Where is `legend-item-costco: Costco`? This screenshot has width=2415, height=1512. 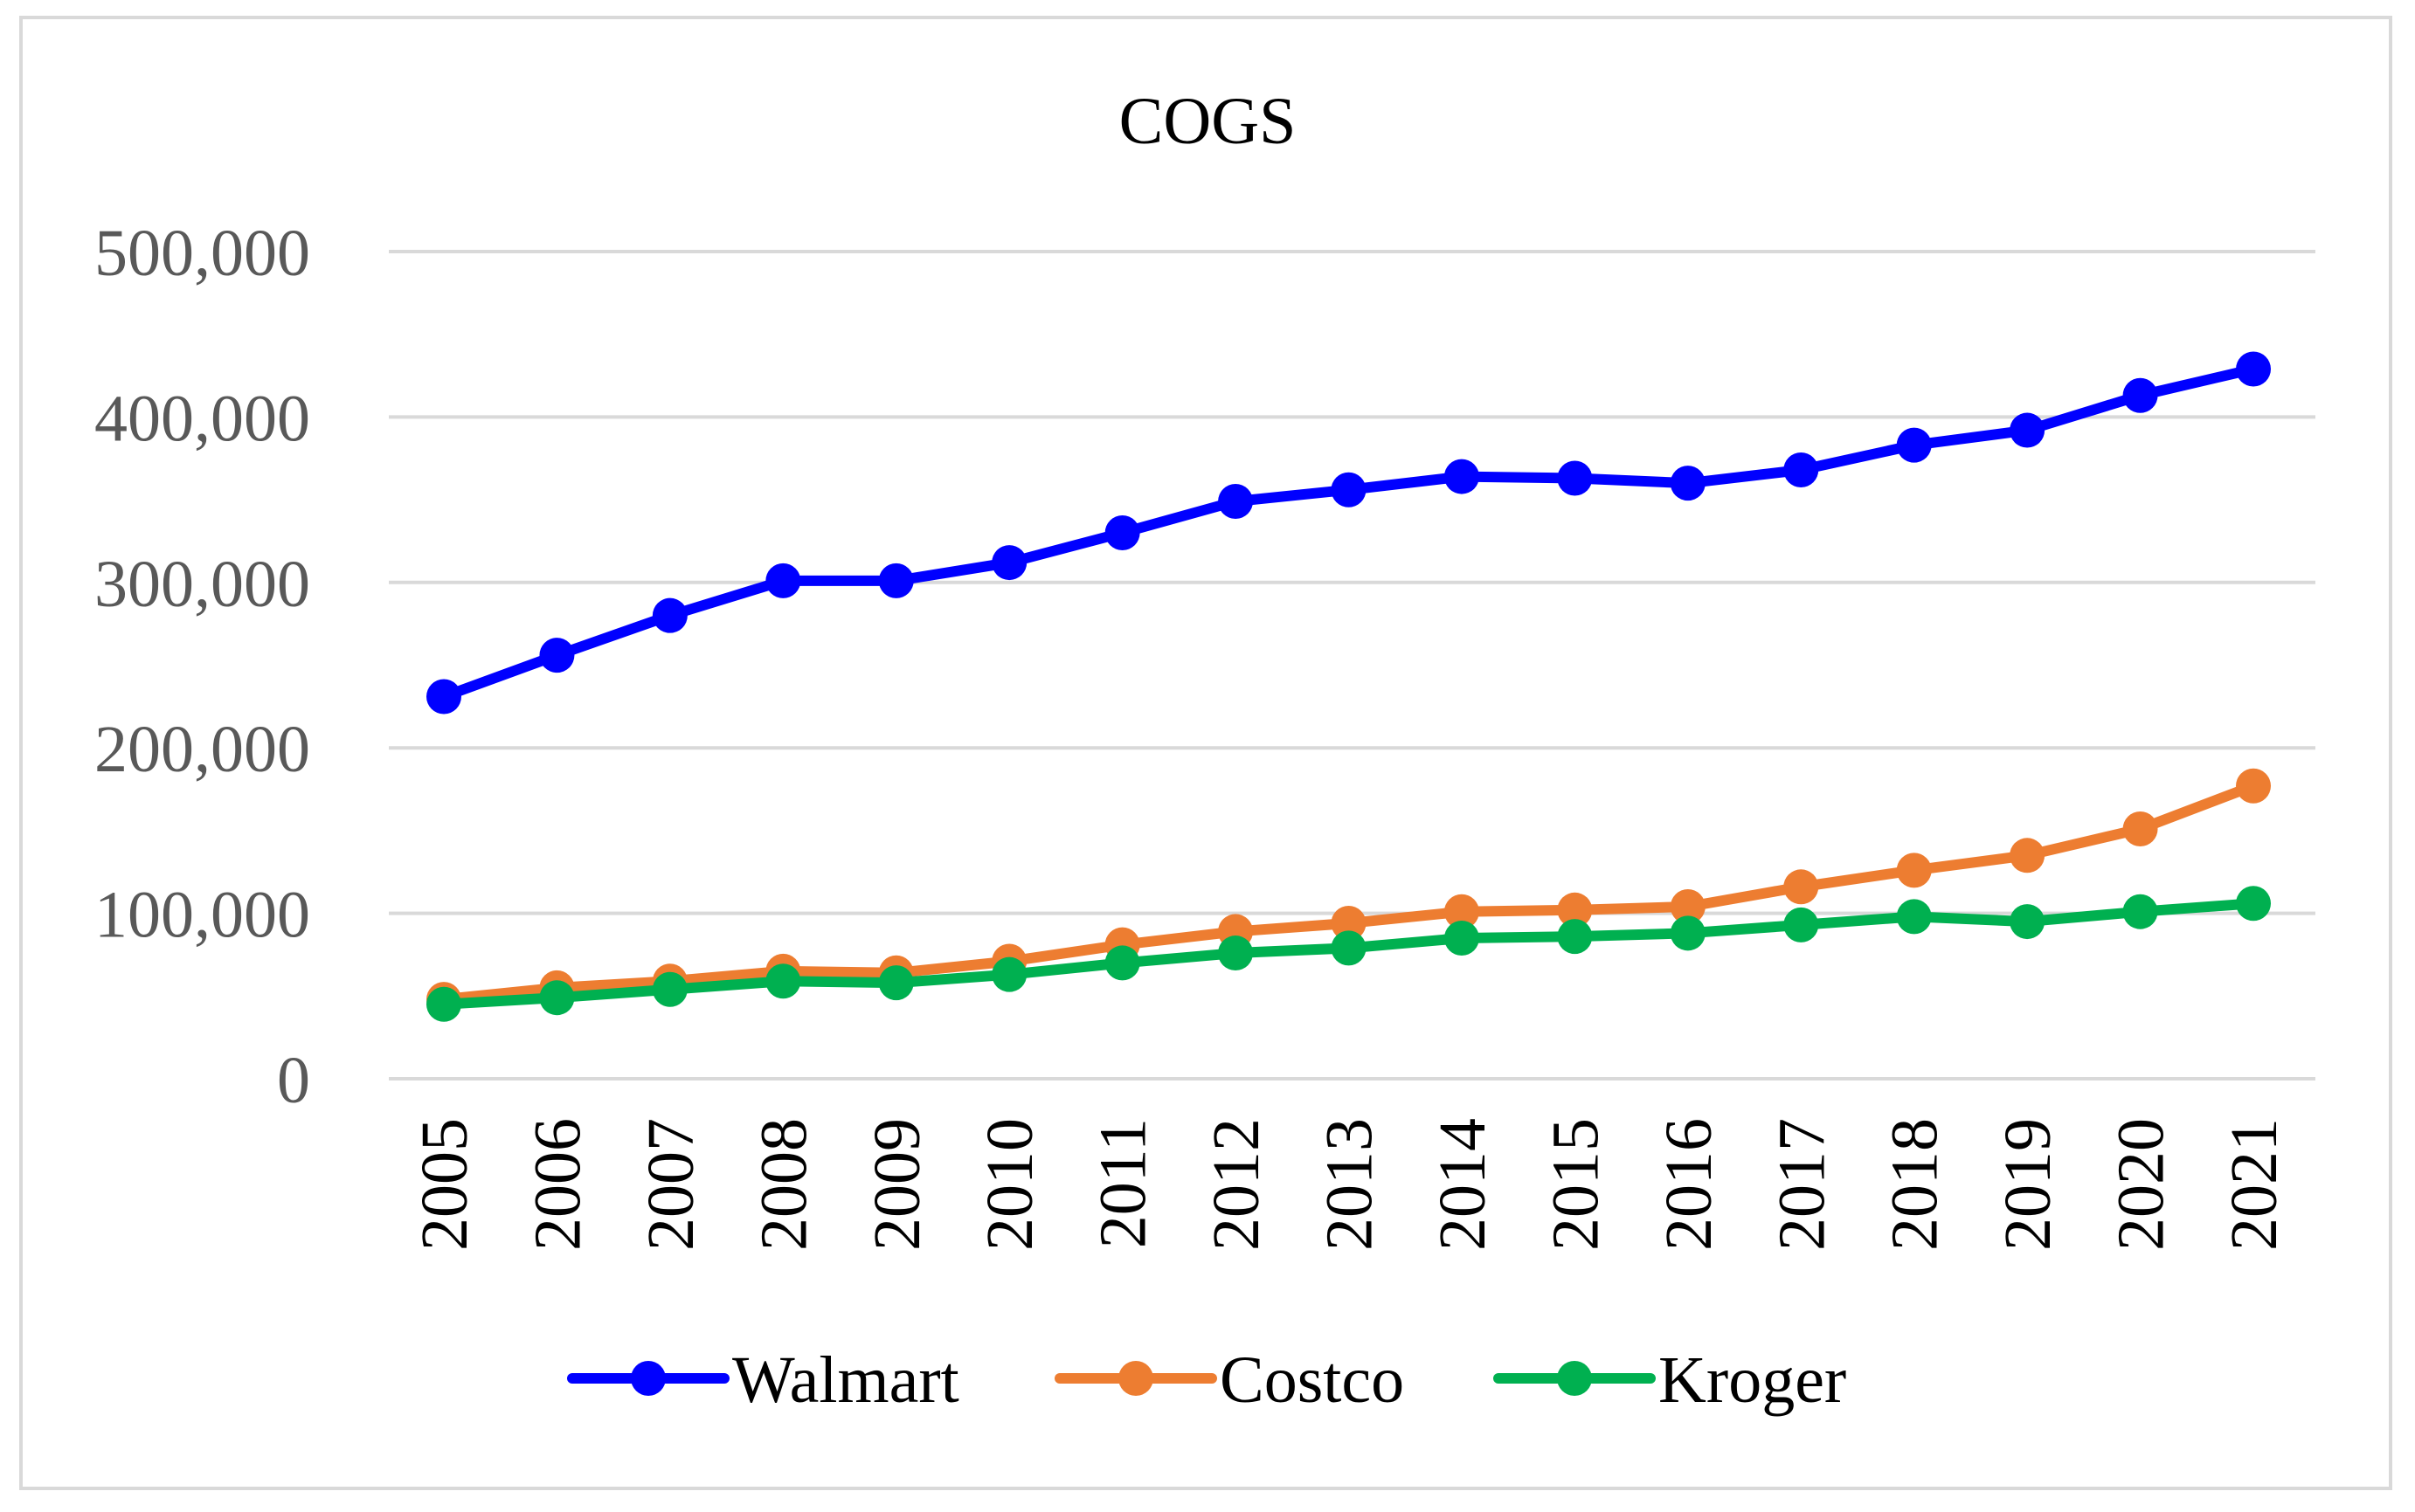
legend-item-costco: Costco is located at coordinates (1229, 1380).